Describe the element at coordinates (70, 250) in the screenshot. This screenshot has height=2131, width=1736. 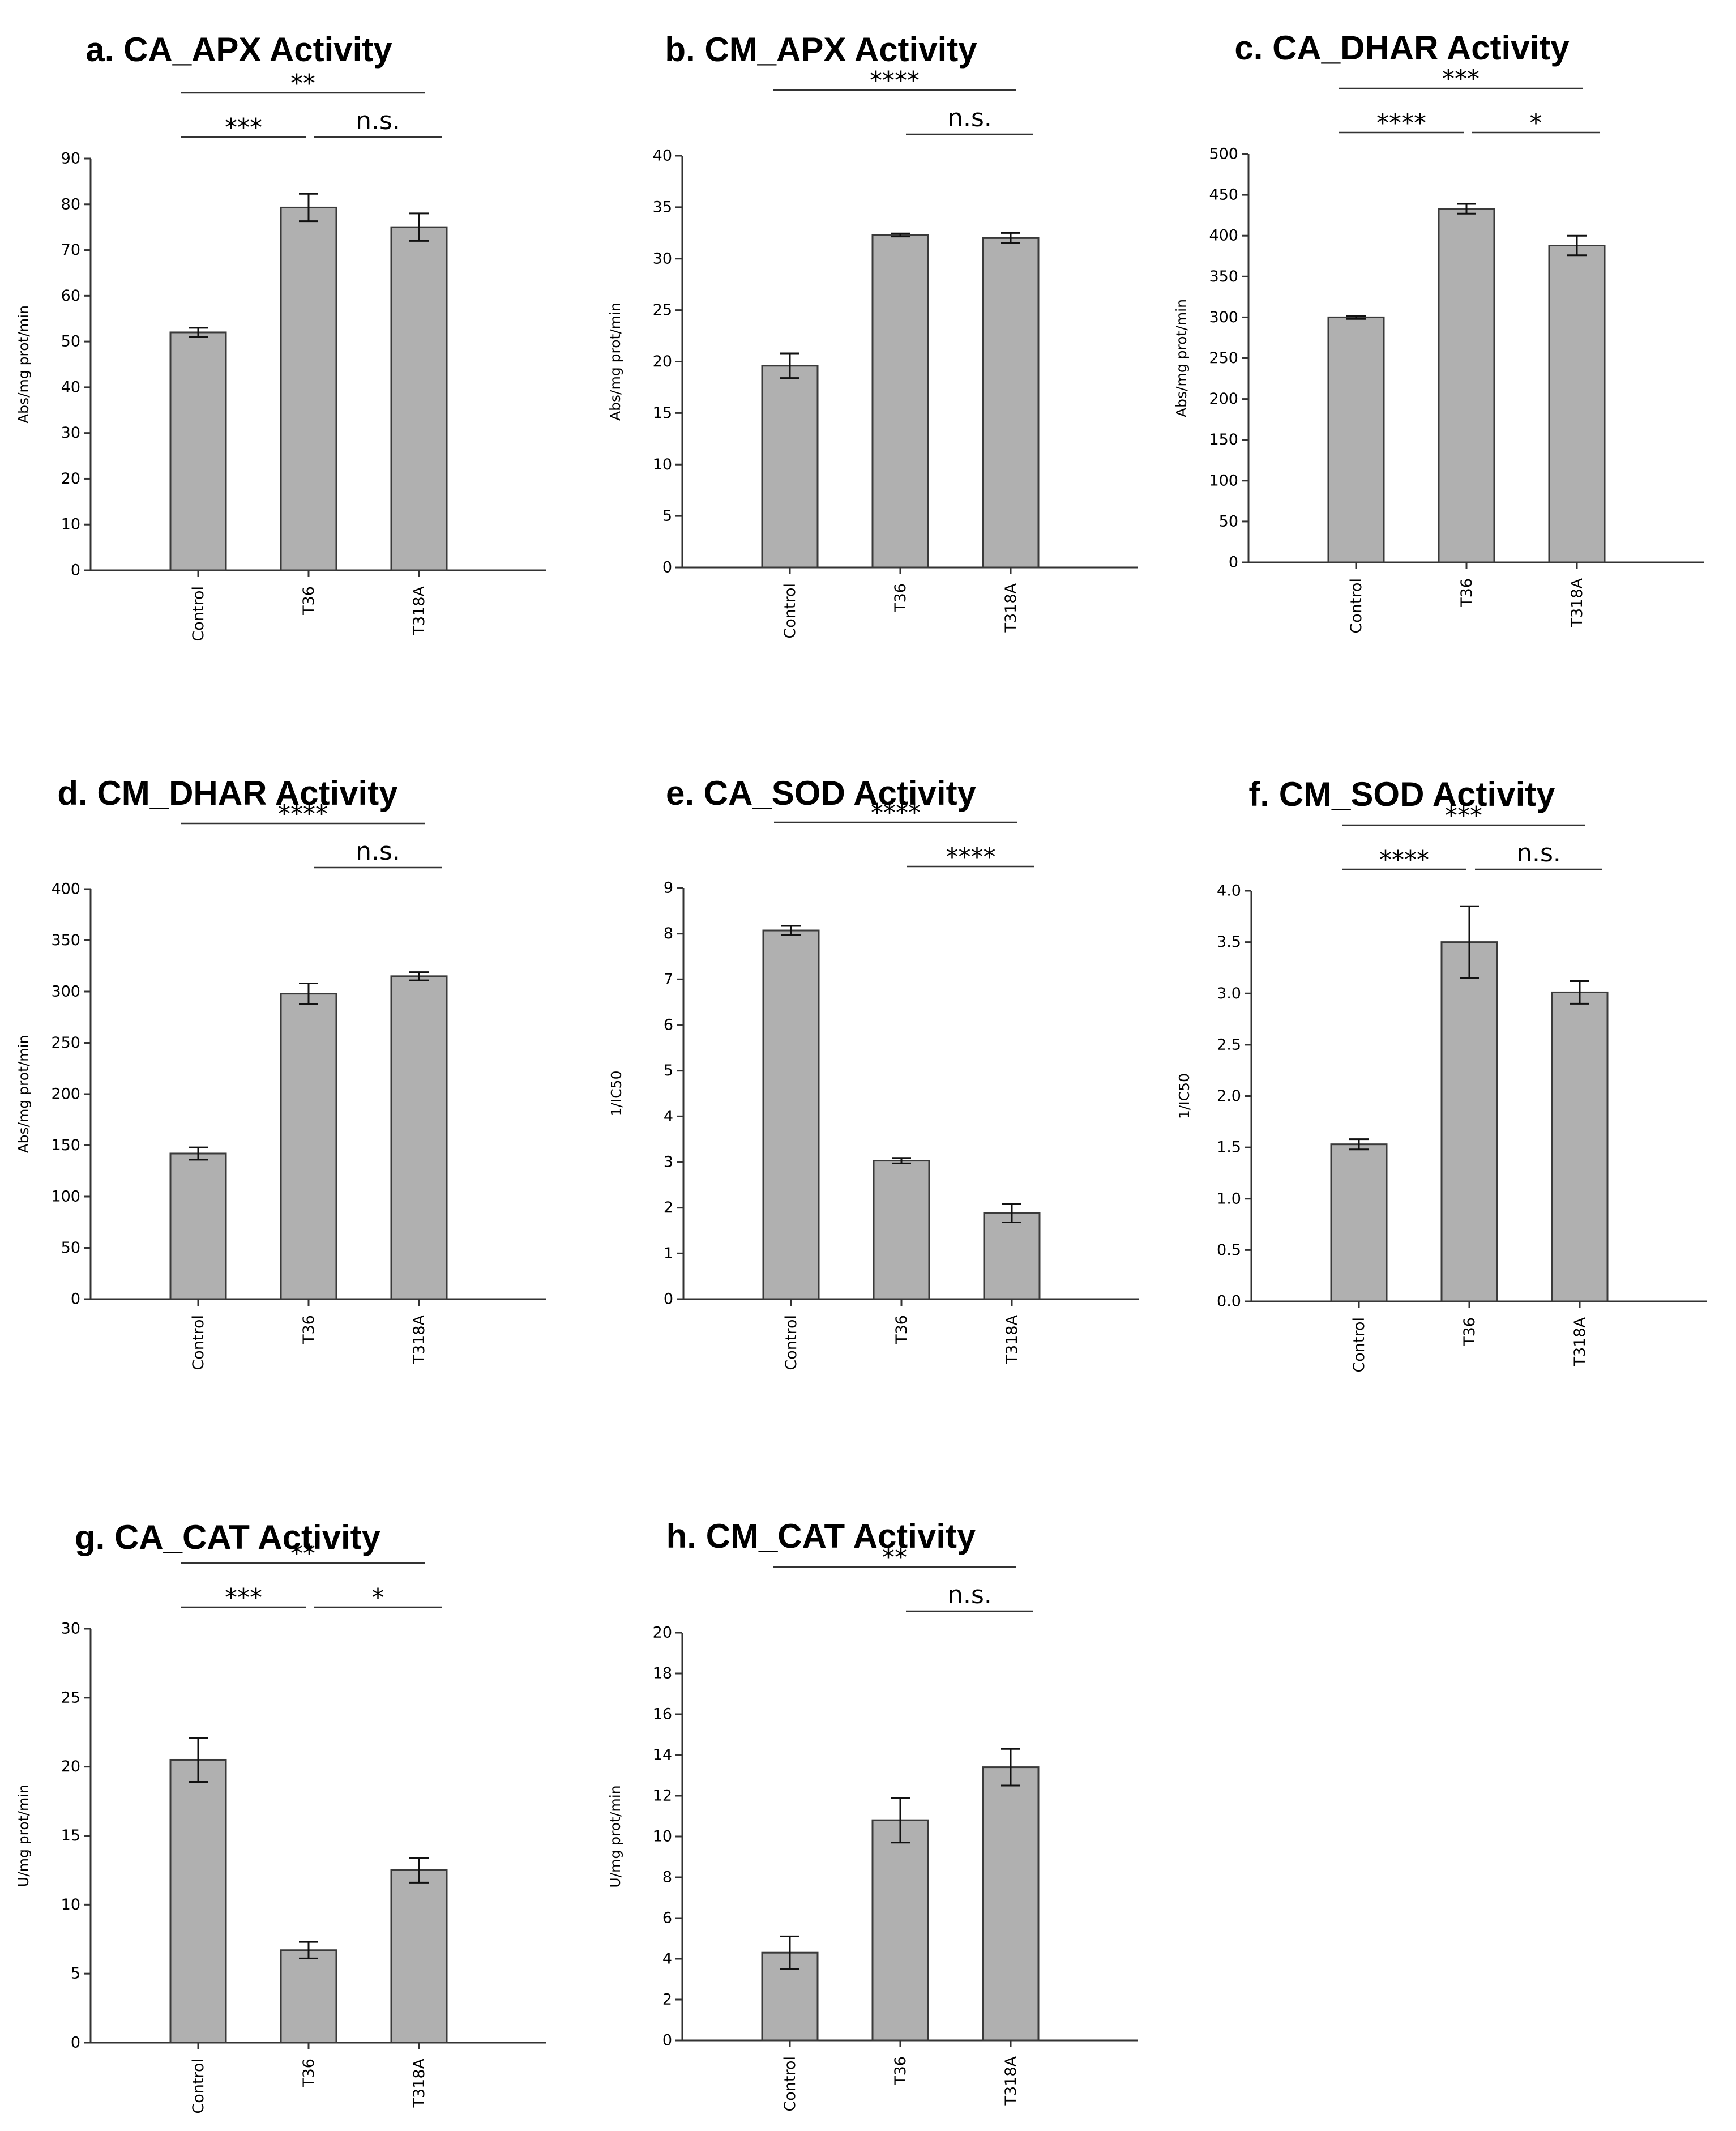
I see `y-tick-label: 70` at that location.